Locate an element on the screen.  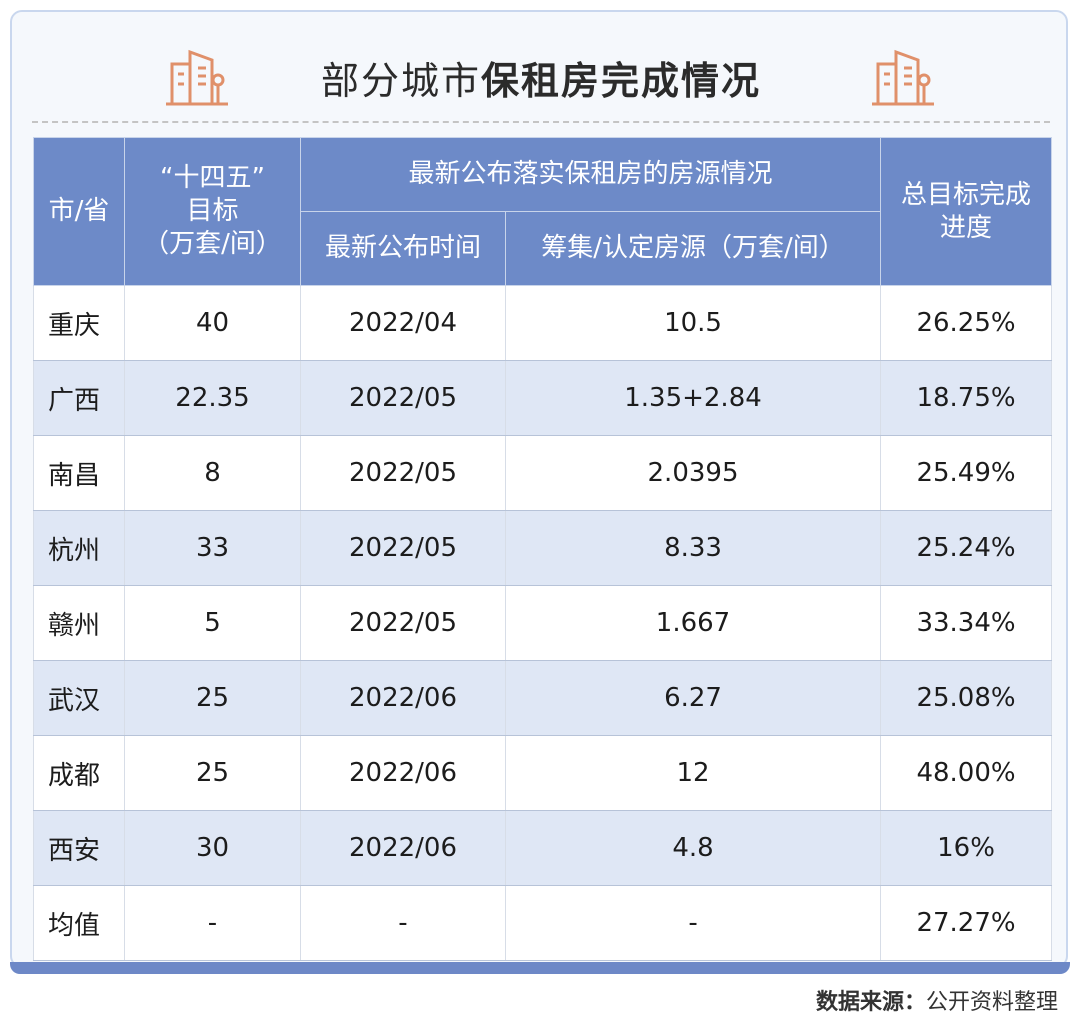
cell-target: - is located at coordinates (212, 923).